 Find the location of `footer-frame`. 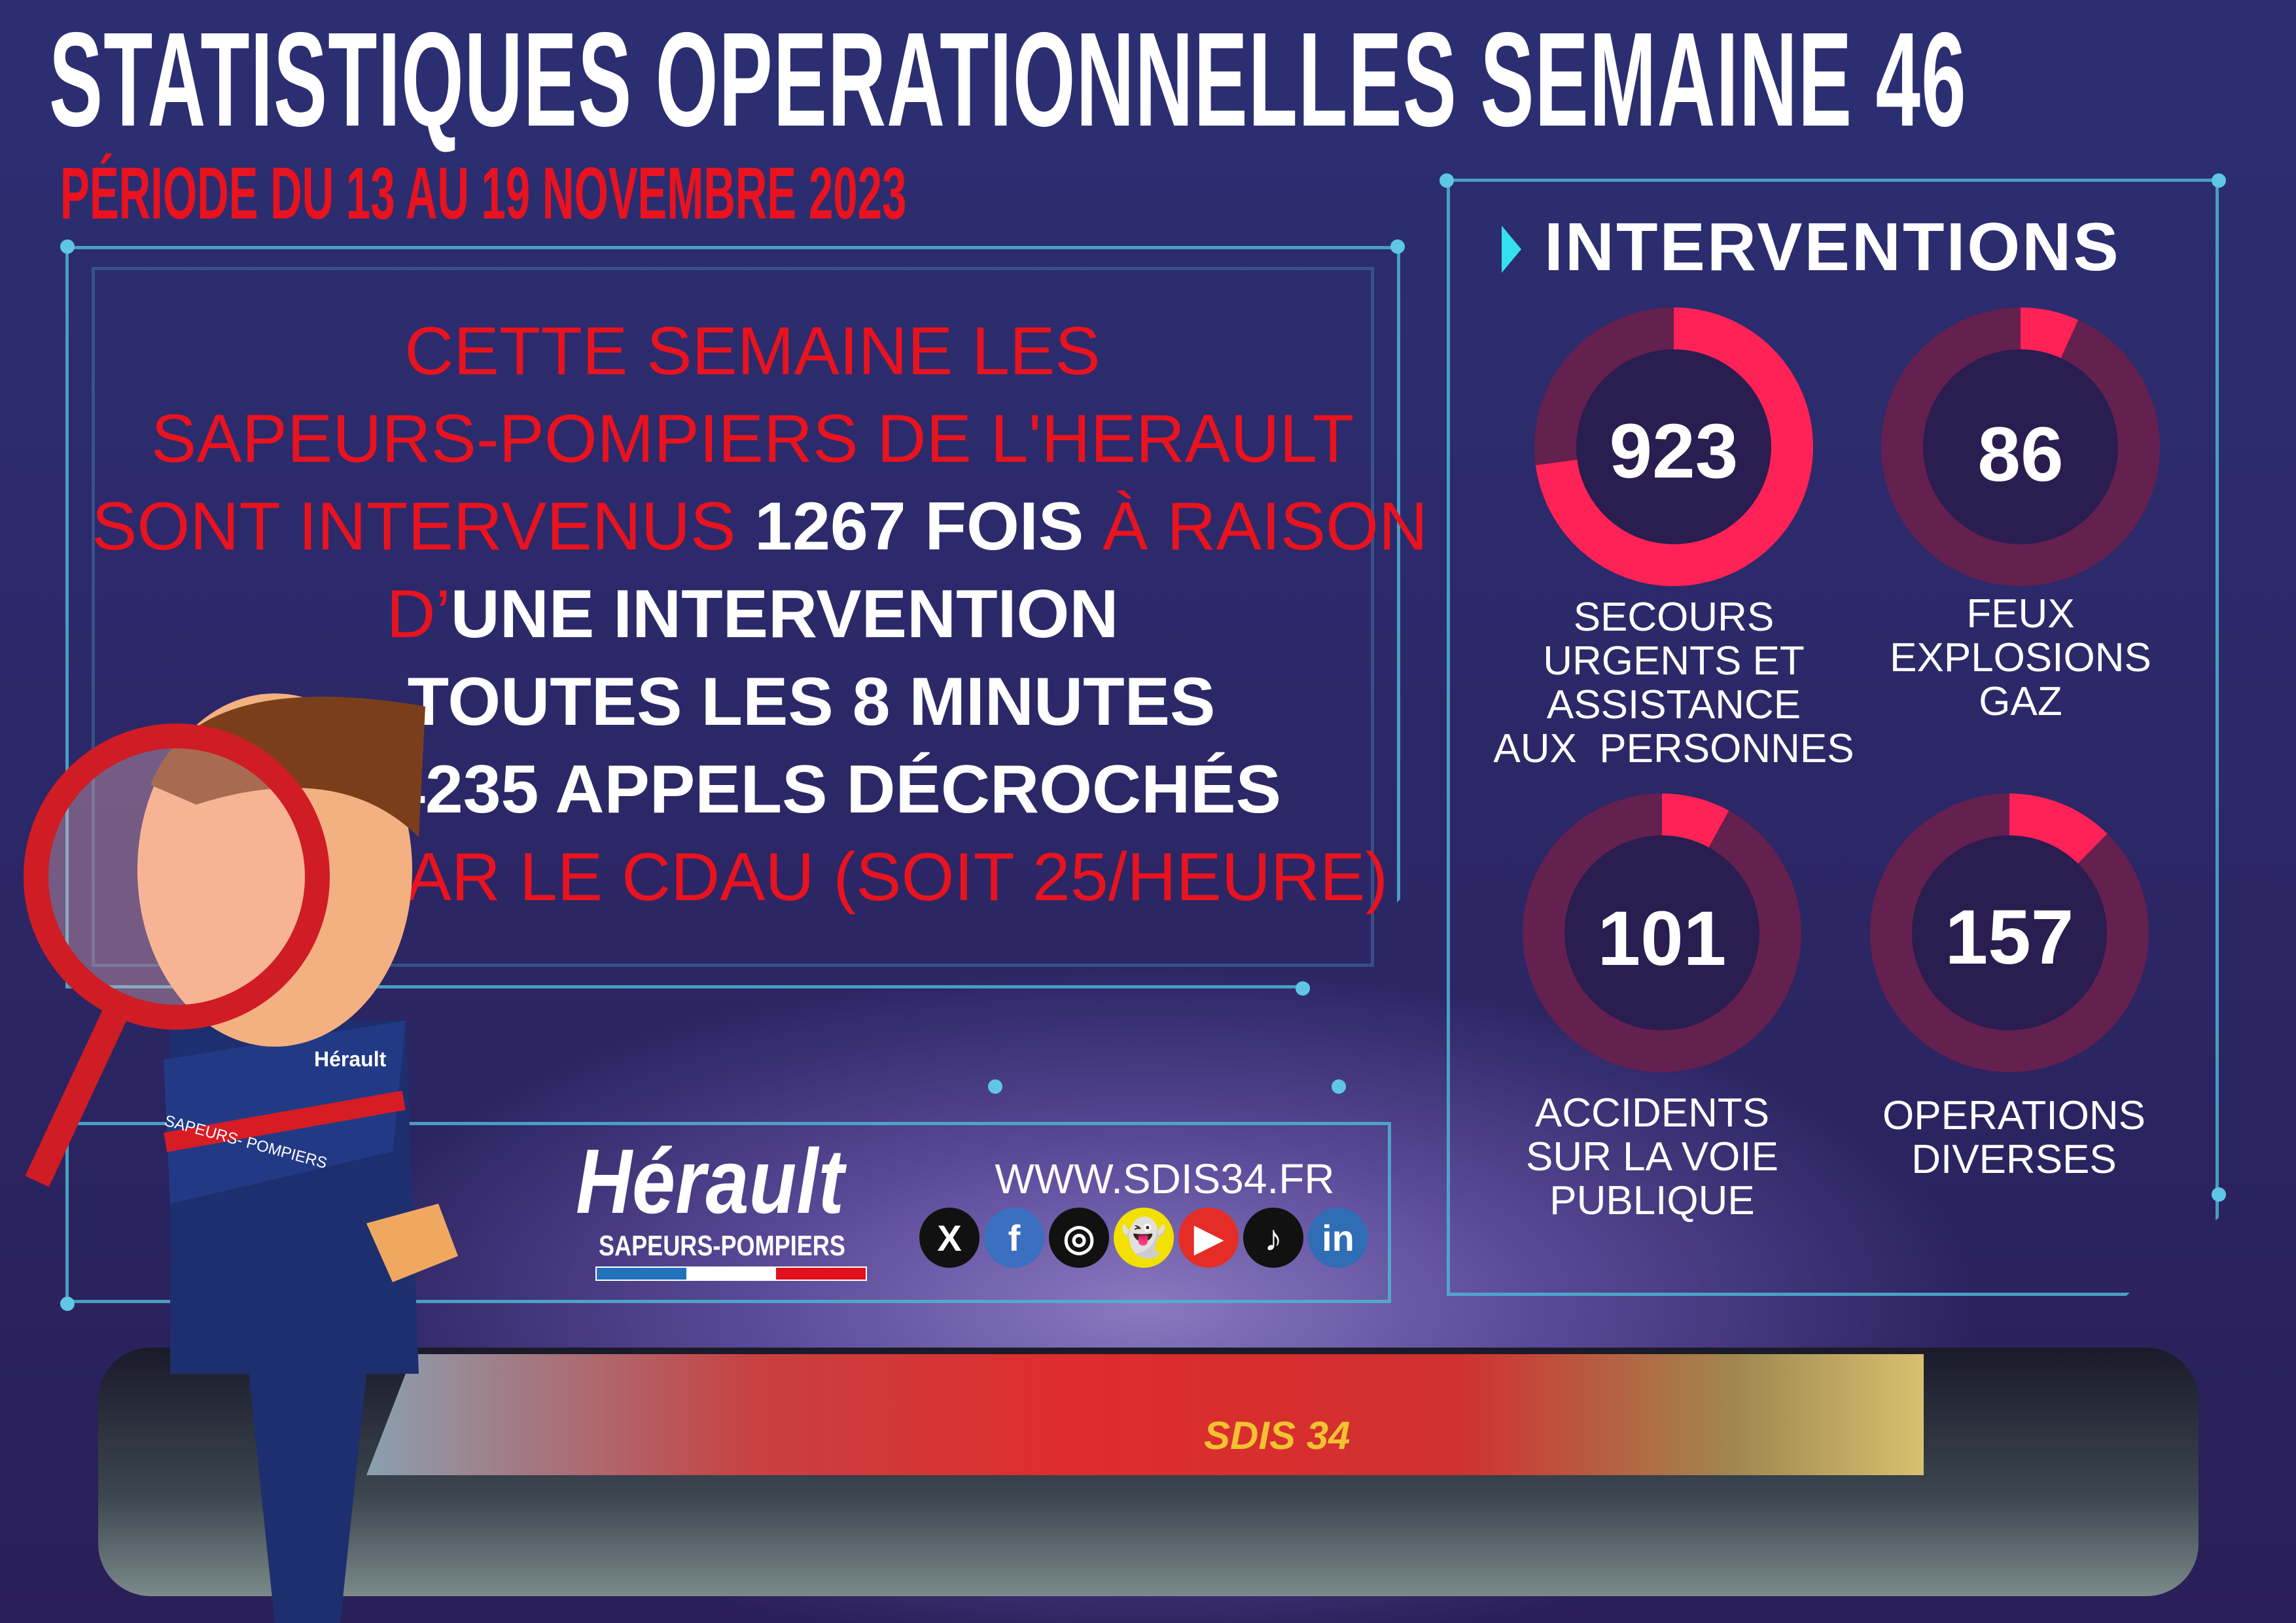

footer-frame is located at coordinates (728, 1212).